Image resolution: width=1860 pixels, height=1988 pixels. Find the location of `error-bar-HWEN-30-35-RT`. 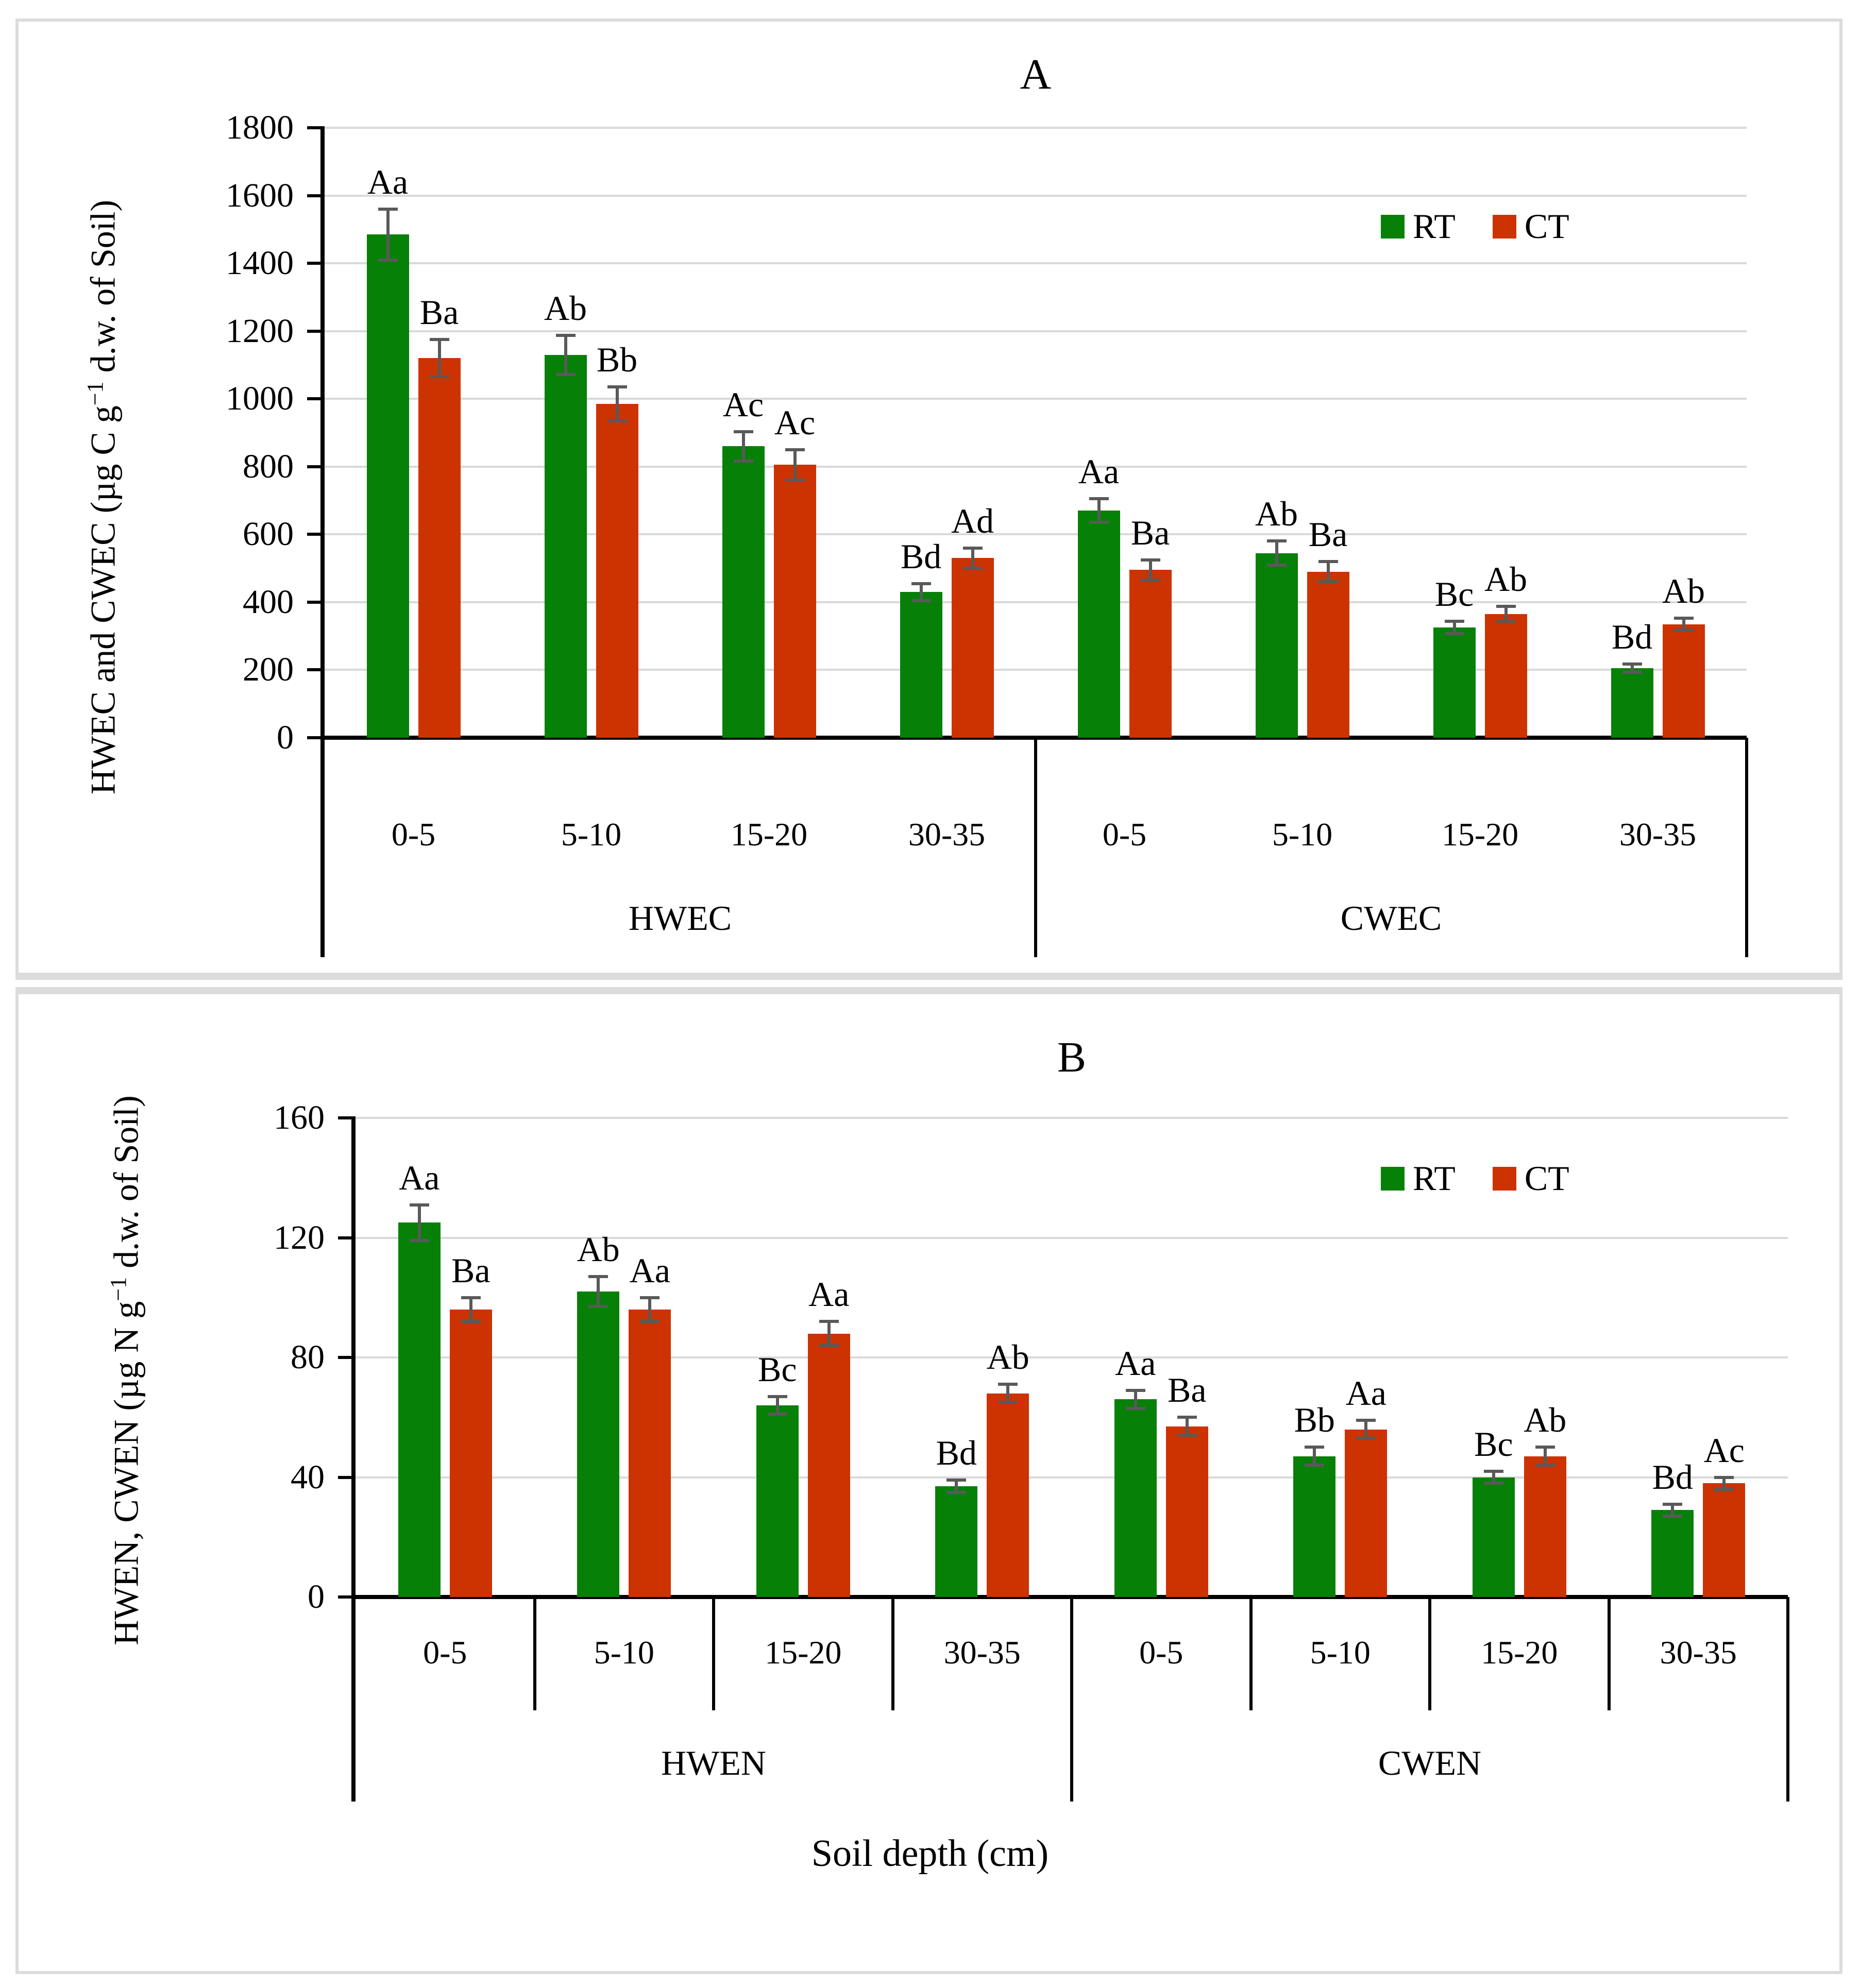

error-bar-HWEN-30-35-RT is located at coordinates (956, 1486).